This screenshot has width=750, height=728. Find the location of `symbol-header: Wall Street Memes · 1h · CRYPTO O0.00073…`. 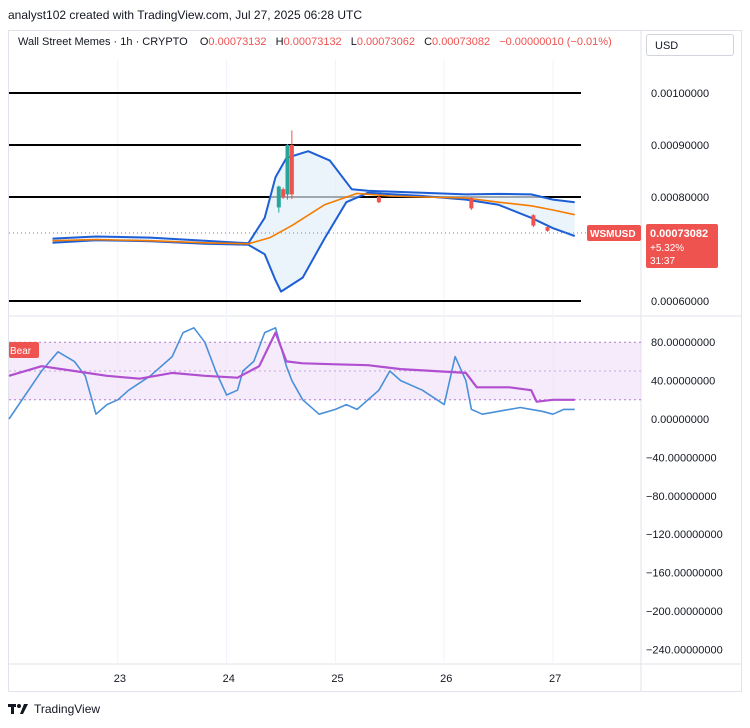

symbol-header: Wall Street Memes · 1h · CRYPTO O0.00073… is located at coordinates (318, 42).